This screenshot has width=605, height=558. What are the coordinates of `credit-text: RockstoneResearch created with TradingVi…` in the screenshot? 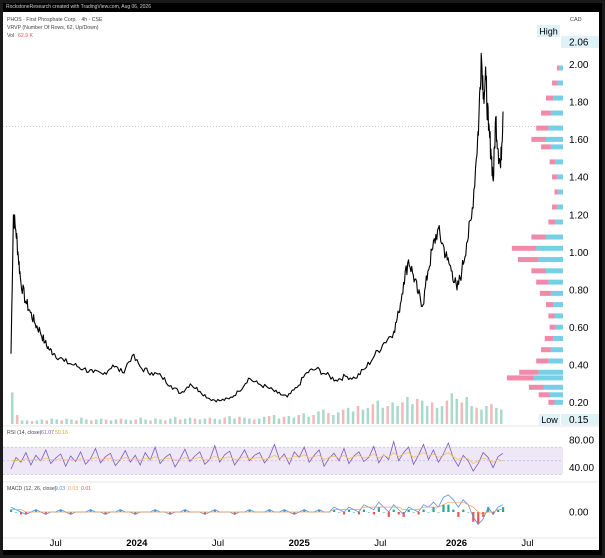 It's located at (78, 7).